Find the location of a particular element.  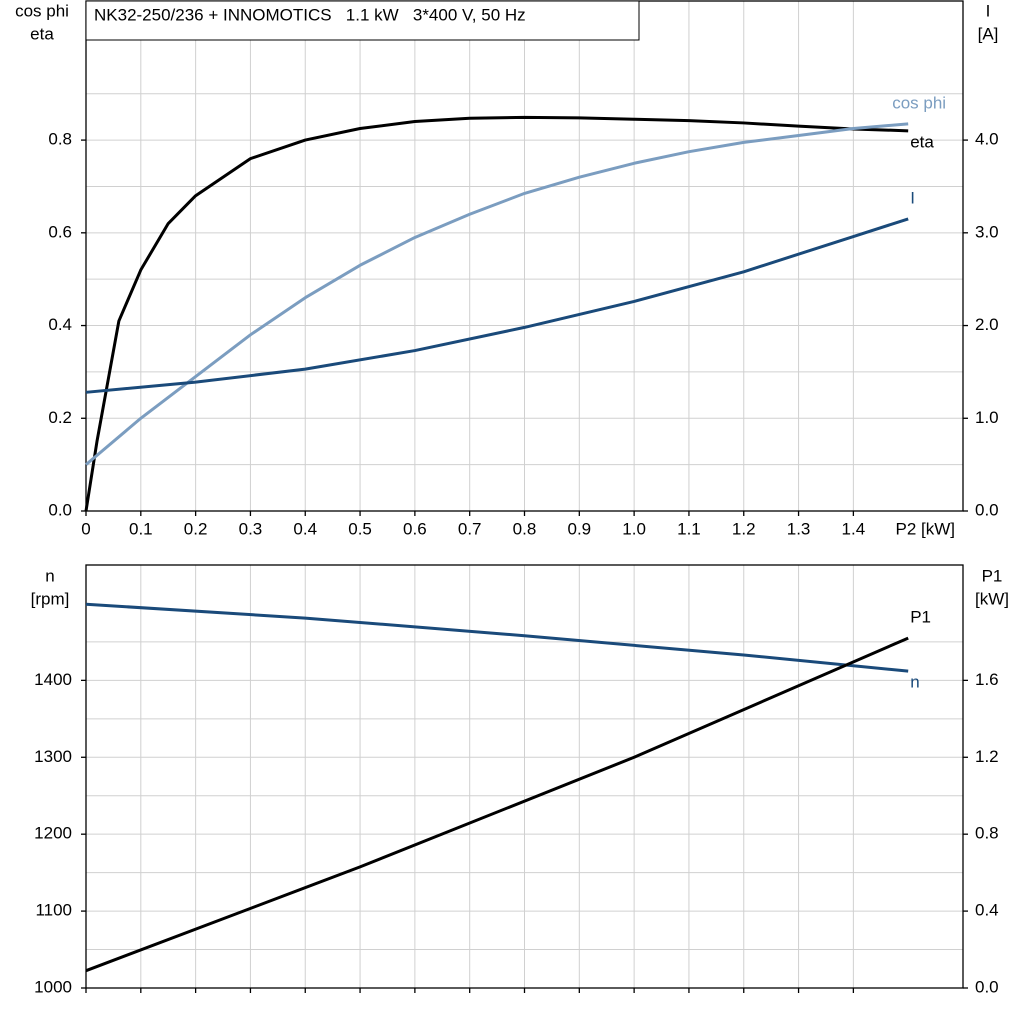

y-tick-label: 1400 is located at coordinates (53, 679).